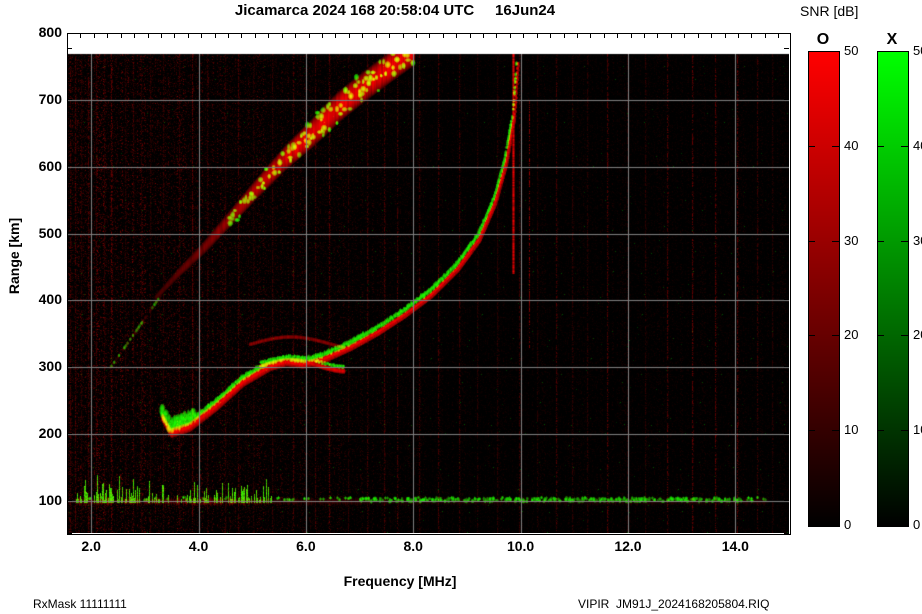  Describe the element at coordinates (917, 429) in the screenshot. I see `colorbar-tick-label: 10` at that location.